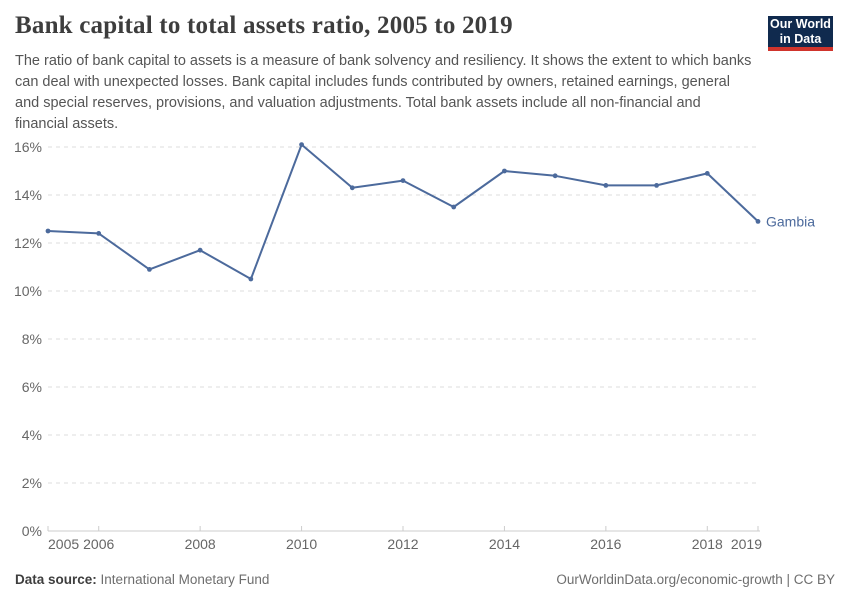 The width and height of the screenshot is (850, 600). What do you see at coordinates (28, 195) in the screenshot?
I see `y-tick-label: 14%` at bounding box center [28, 195].